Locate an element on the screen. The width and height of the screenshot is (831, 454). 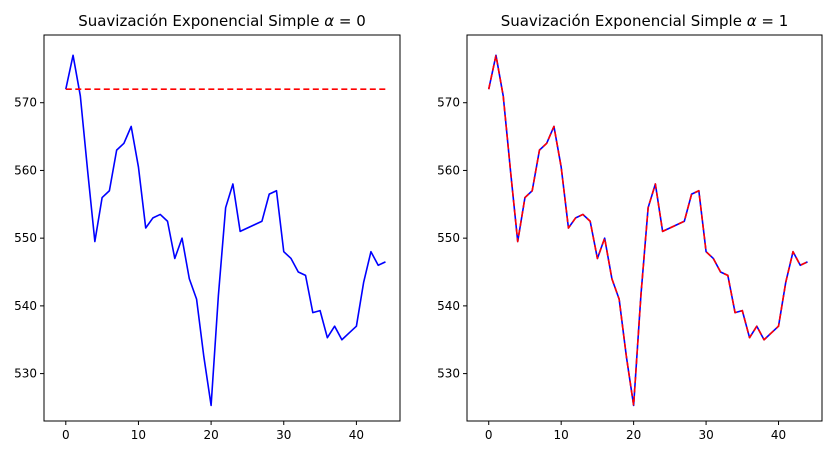
chart-title-value: = 0 is located at coordinates (350, 21).